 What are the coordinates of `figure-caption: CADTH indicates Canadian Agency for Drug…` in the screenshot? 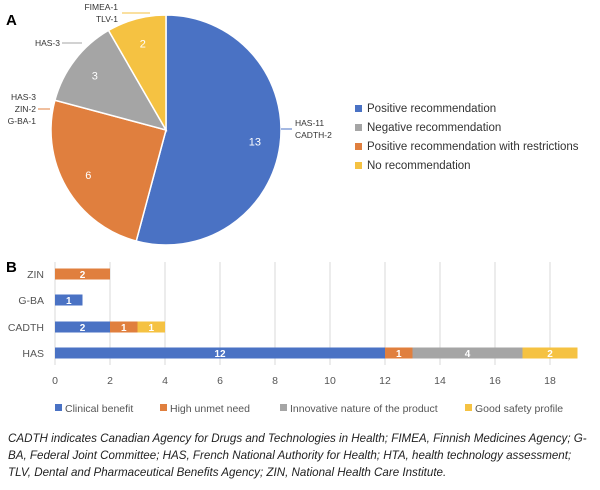 It's located at (297, 455).